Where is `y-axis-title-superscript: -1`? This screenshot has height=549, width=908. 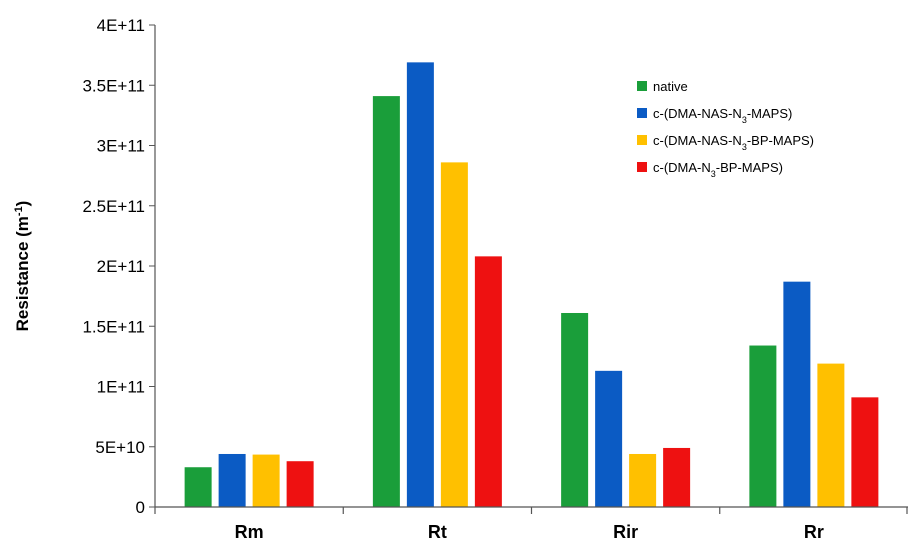 y-axis-title-superscript: -1 is located at coordinates (19, 211).